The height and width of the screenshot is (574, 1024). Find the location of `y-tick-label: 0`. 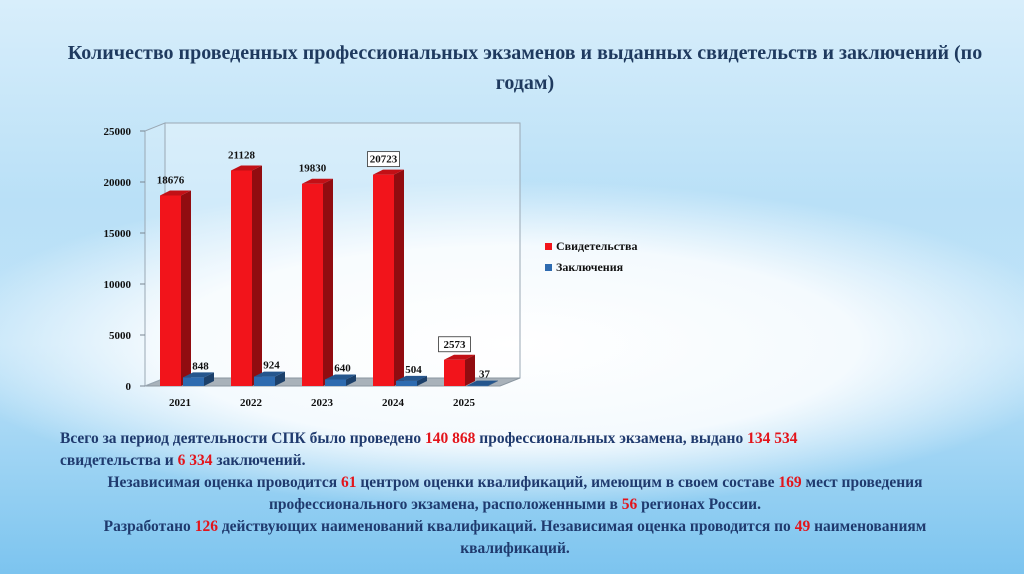

y-tick-label: 0 is located at coordinates (129, 387).